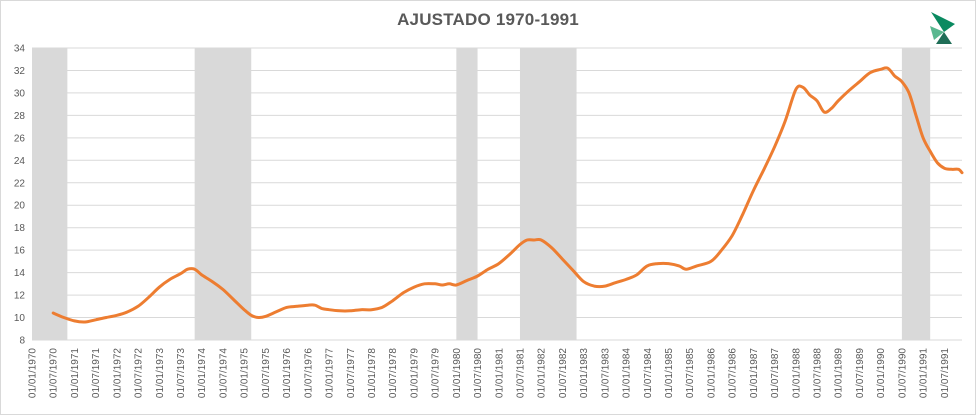 This screenshot has width=976, height=415. Describe the element at coordinates (266, 373) in the screenshot. I see `x-tick-label: 01/07/1975` at that location.